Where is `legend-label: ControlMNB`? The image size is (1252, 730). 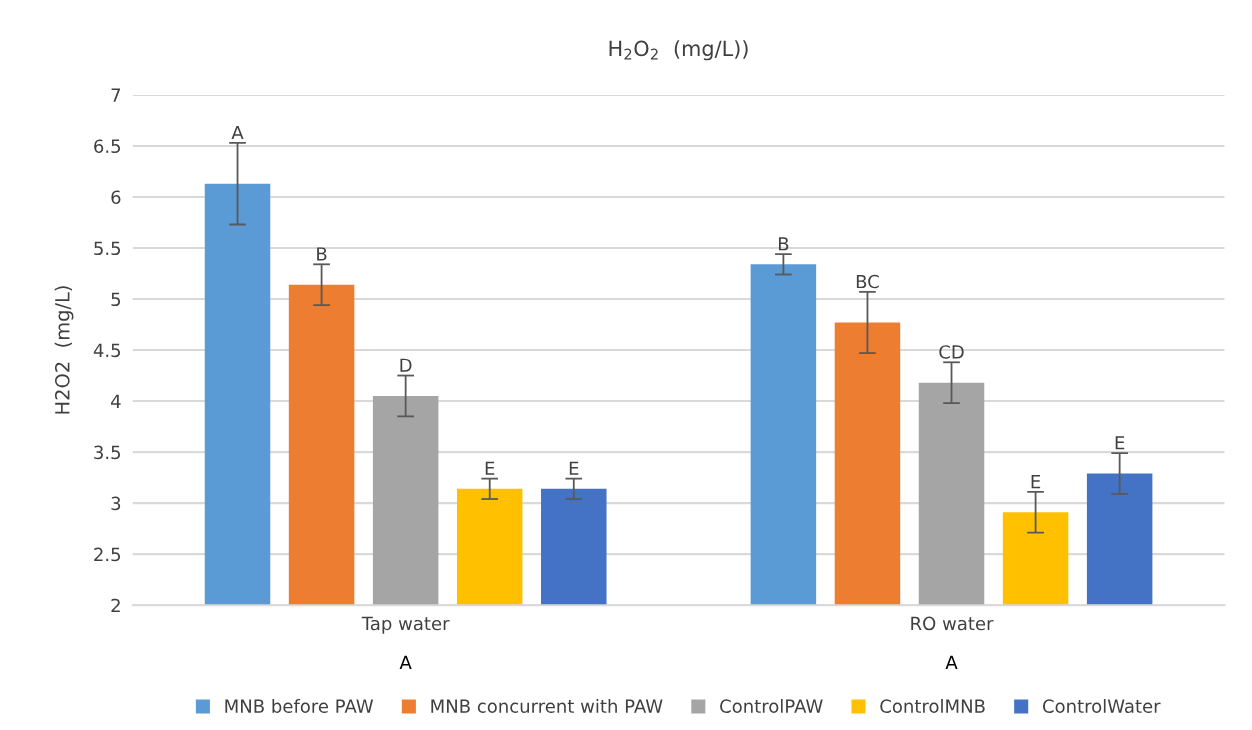 legend-label: ControlMNB is located at coordinates (932, 706).